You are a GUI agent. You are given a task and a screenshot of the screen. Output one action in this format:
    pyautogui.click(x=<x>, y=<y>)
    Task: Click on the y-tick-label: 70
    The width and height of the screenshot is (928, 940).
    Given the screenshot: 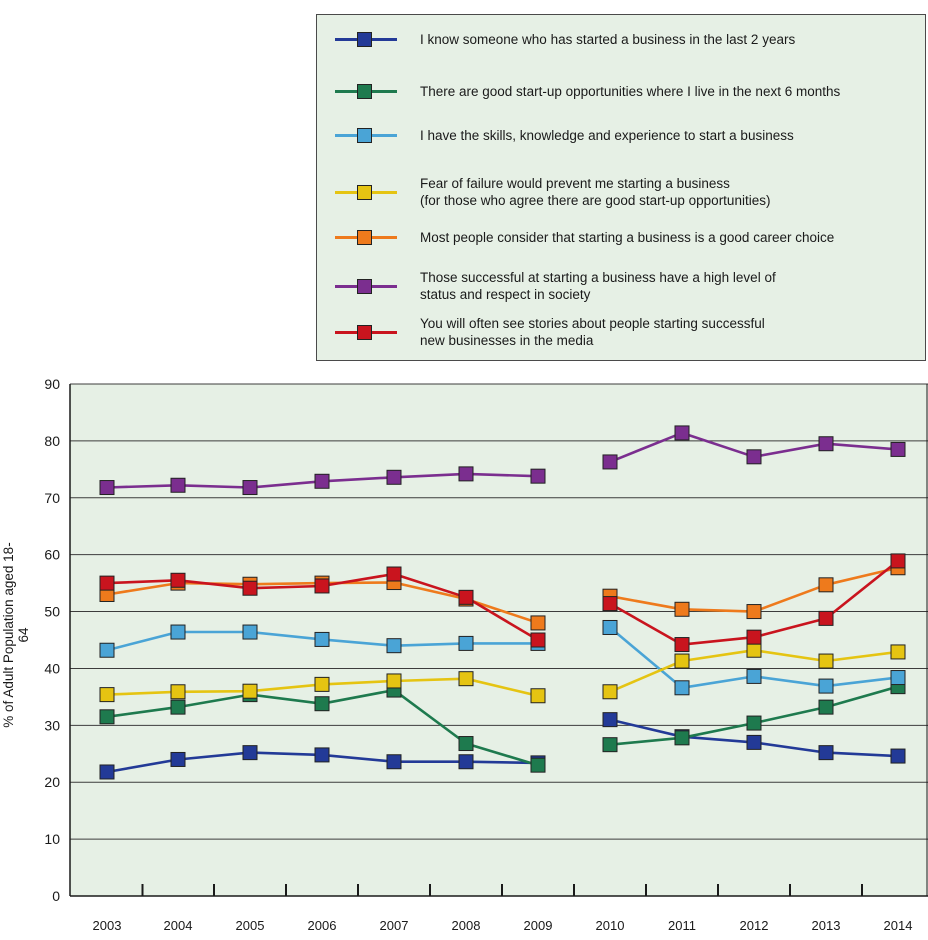 What is the action you would take?
    pyautogui.click(x=52, y=498)
    